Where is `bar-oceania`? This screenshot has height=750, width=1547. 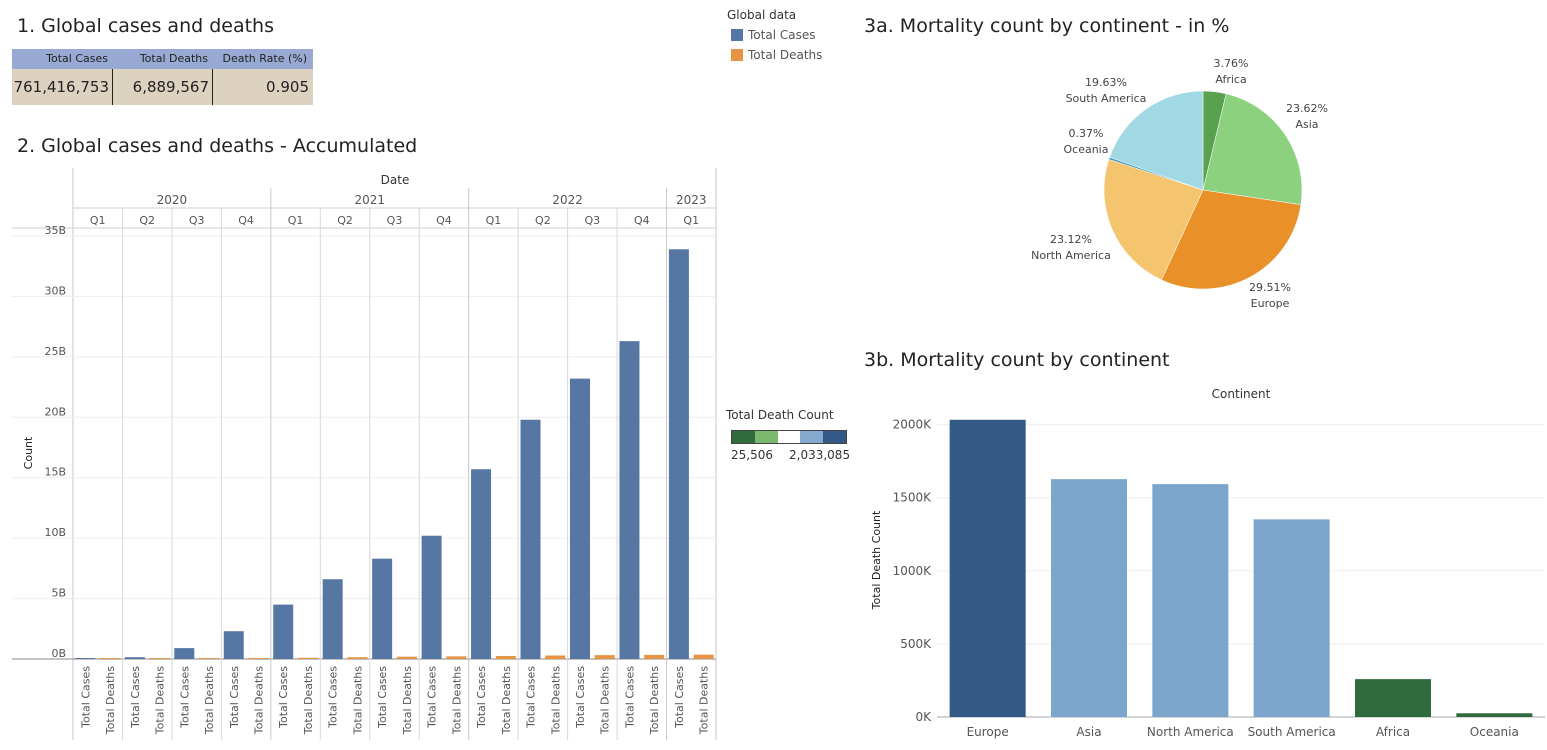
bar-oceania is located at coordinates (1494, 715).